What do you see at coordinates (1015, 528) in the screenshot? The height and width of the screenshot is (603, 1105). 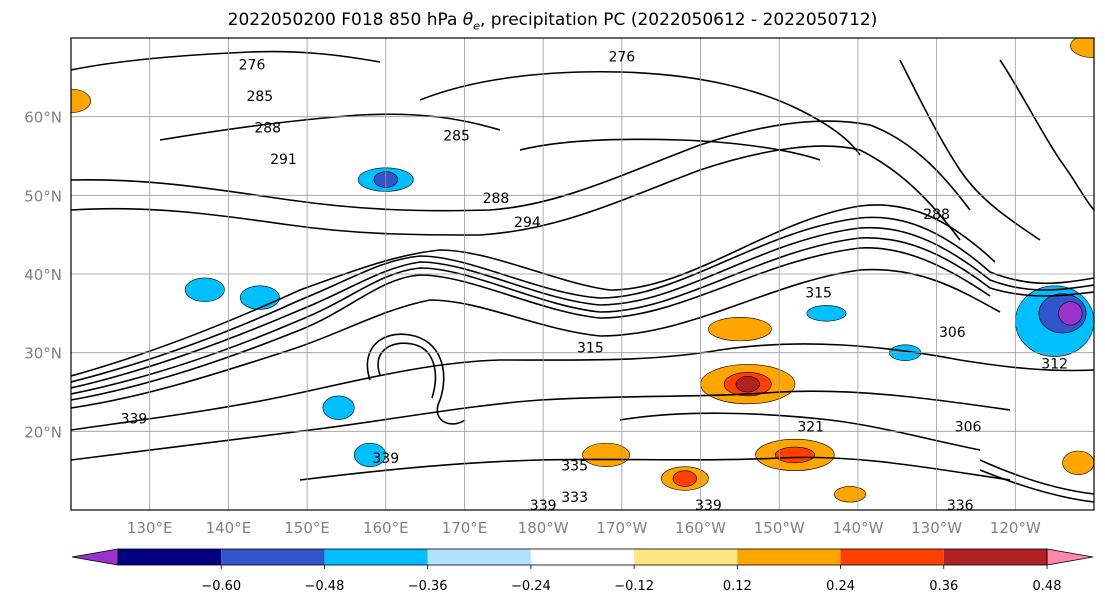 I see `longitude-label: 120°W` at bounding box center [1015, 528].